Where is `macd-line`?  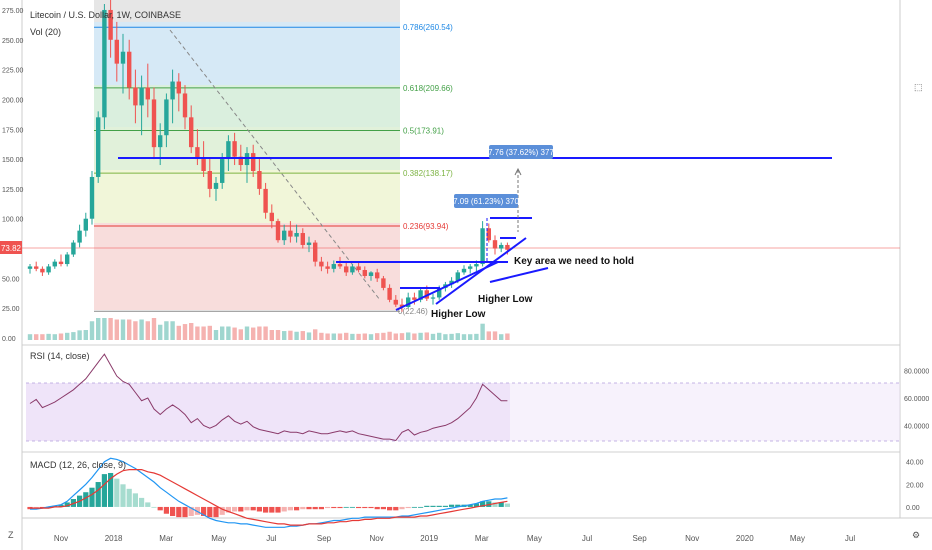 macd-line is located at coordinates (269, 492).